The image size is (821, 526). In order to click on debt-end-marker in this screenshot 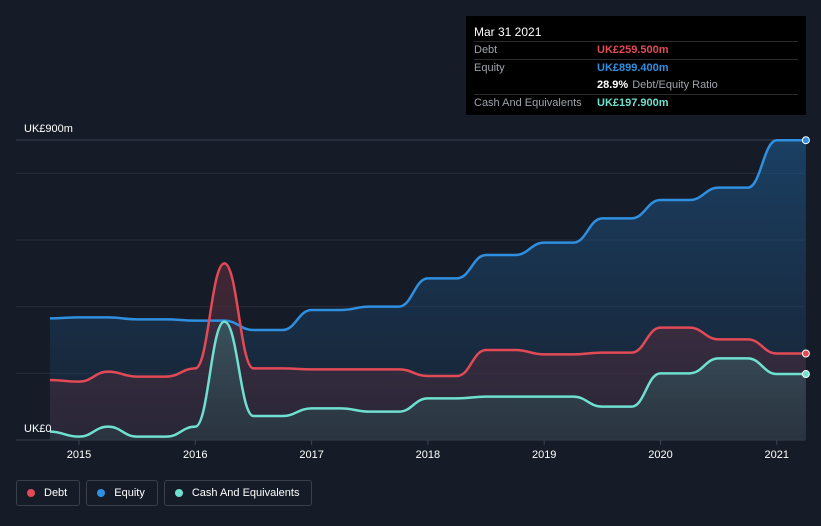, I will do `click(805, 353)`.